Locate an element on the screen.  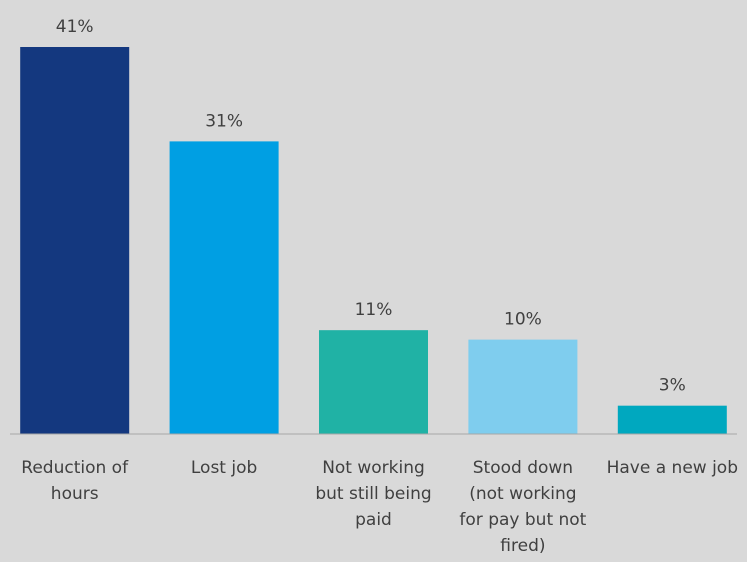
category-label-1: Reduction of hours is located at coordinates (75, 481).